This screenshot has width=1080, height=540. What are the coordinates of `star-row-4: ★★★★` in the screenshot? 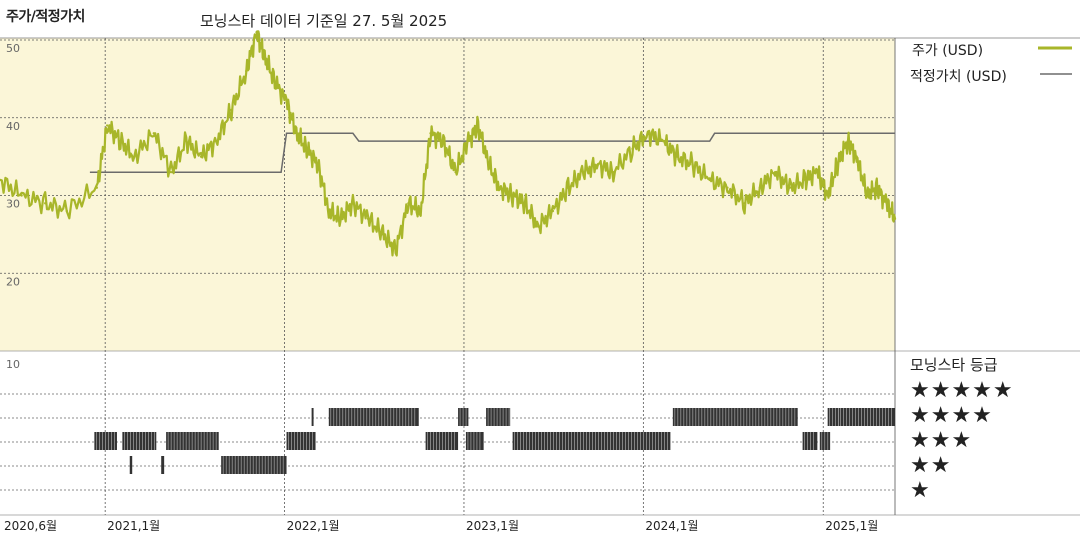 It's located at (951, 415).